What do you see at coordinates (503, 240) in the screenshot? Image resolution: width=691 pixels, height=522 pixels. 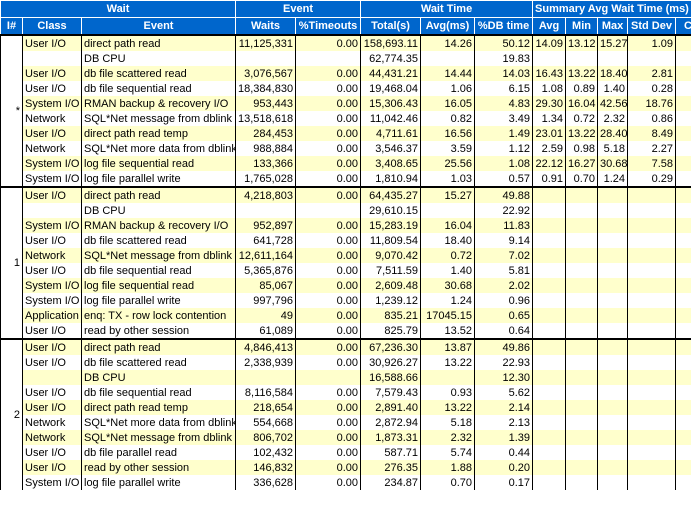 I see `number-cell: 9.14` at bounding box center [503, 240].